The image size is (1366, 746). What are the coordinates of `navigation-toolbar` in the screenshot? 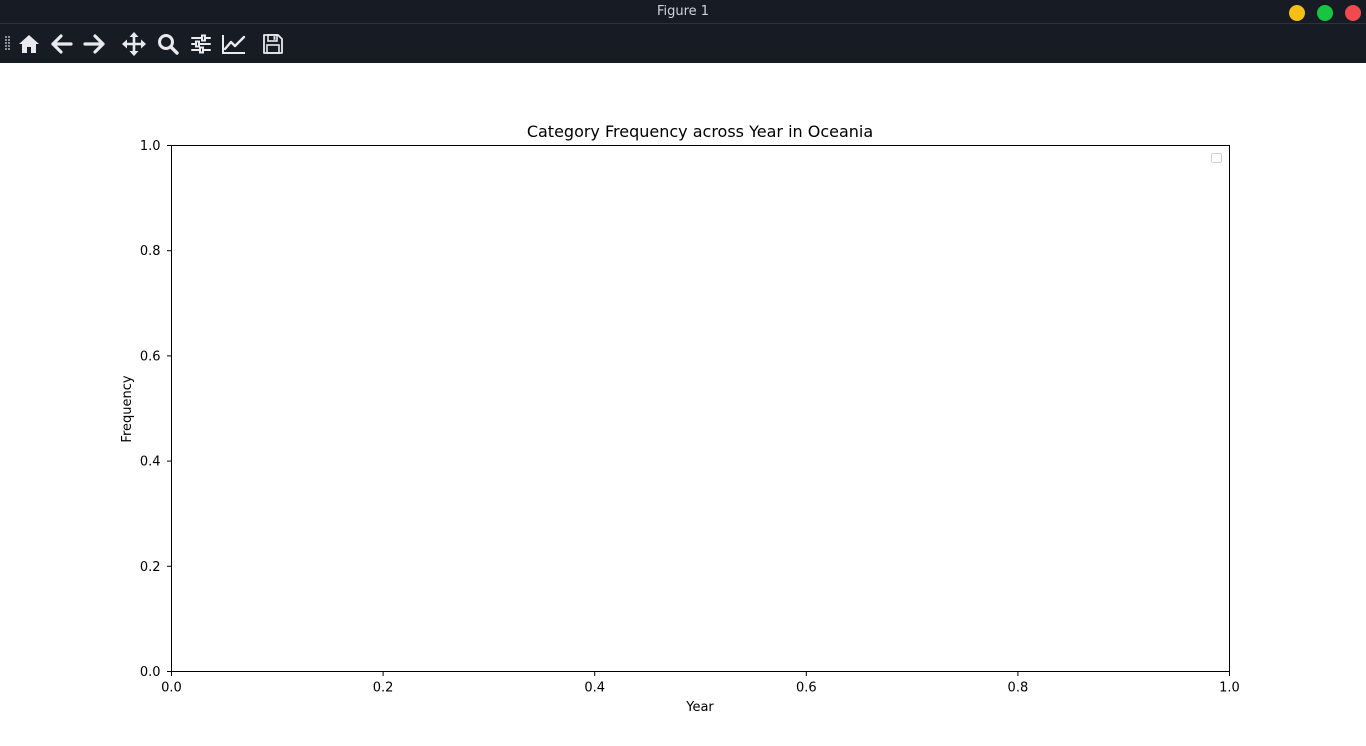 It's located at (683, 43).